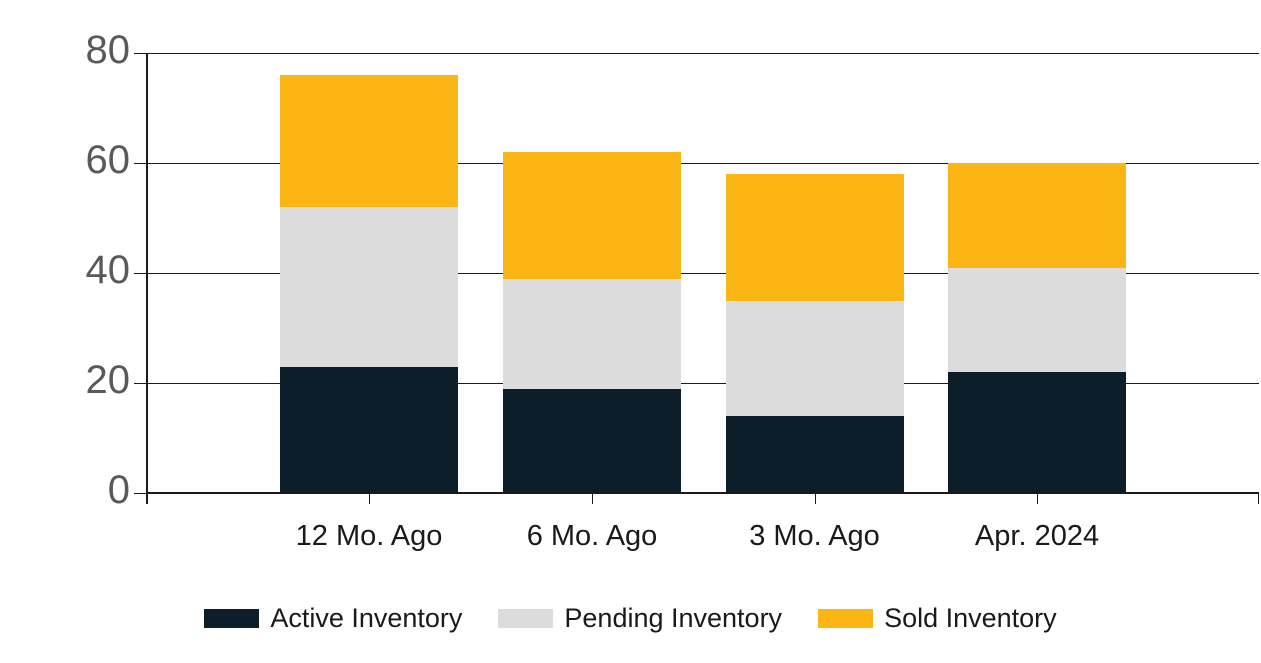 This screenshot has height=663, width=1261. I want to click on x-category-label: Apr. 2024, so click(1037, 536).